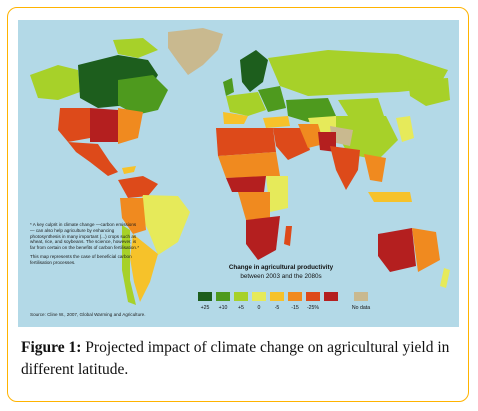 The width and height of the screenshot is (478, 411). I want to click on region-usa-central, so click(104, 125).